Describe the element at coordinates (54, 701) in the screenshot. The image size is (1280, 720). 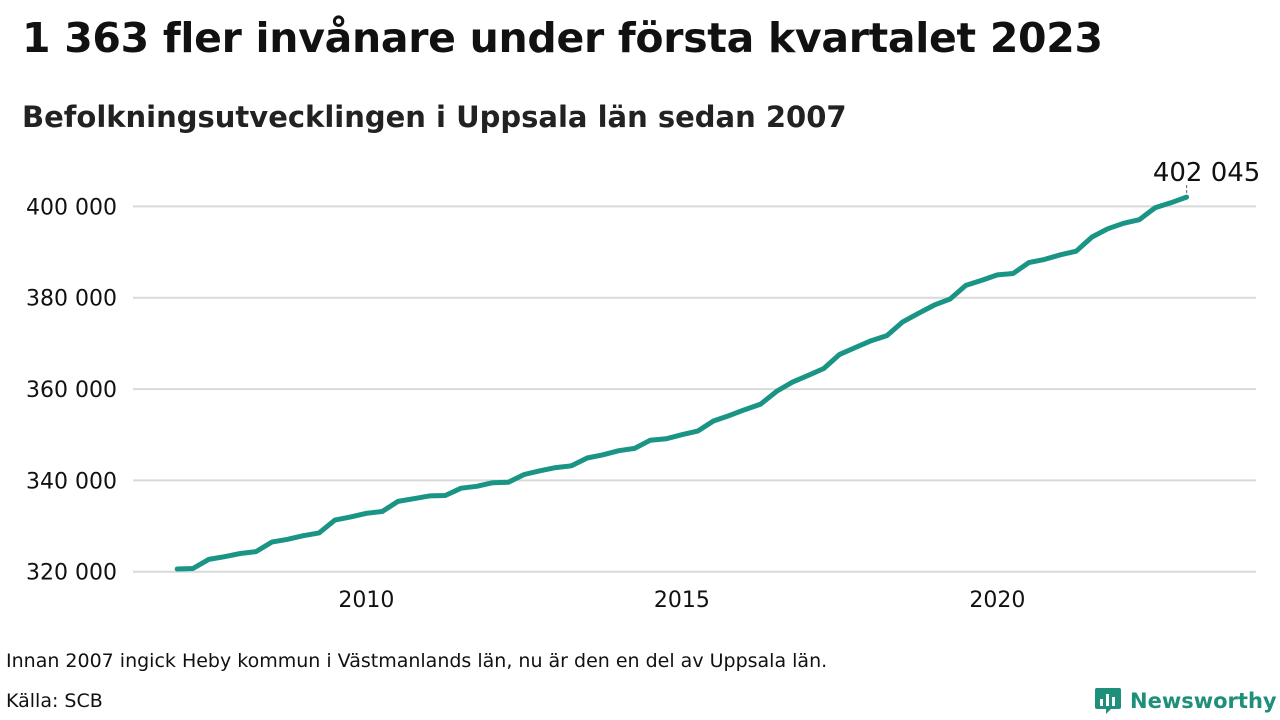
I see `source-label: Källa: SCB` at that location.